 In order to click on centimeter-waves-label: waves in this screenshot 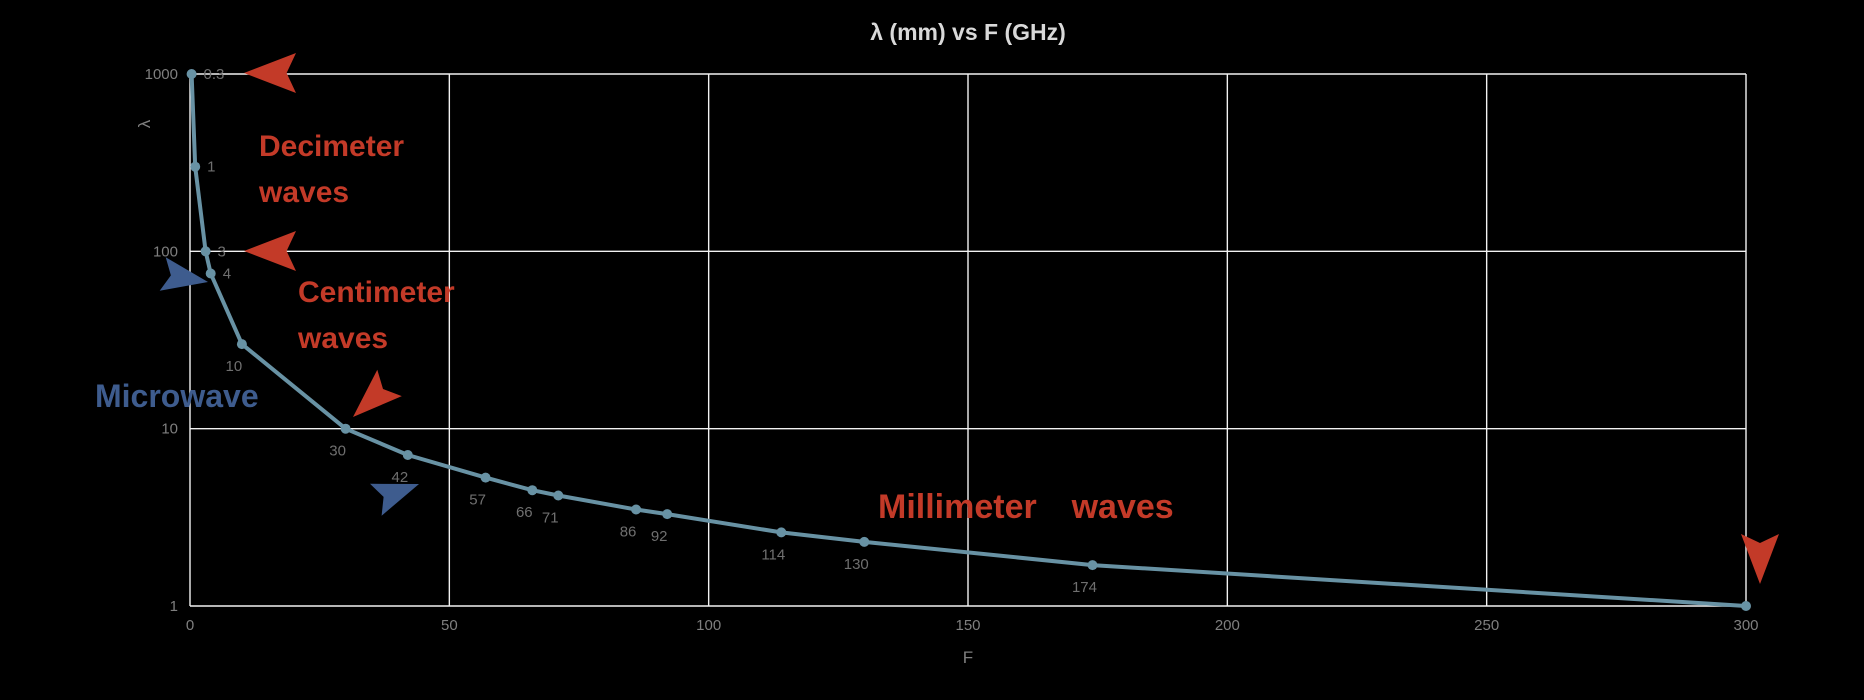, I will do `click(342, 338)`.